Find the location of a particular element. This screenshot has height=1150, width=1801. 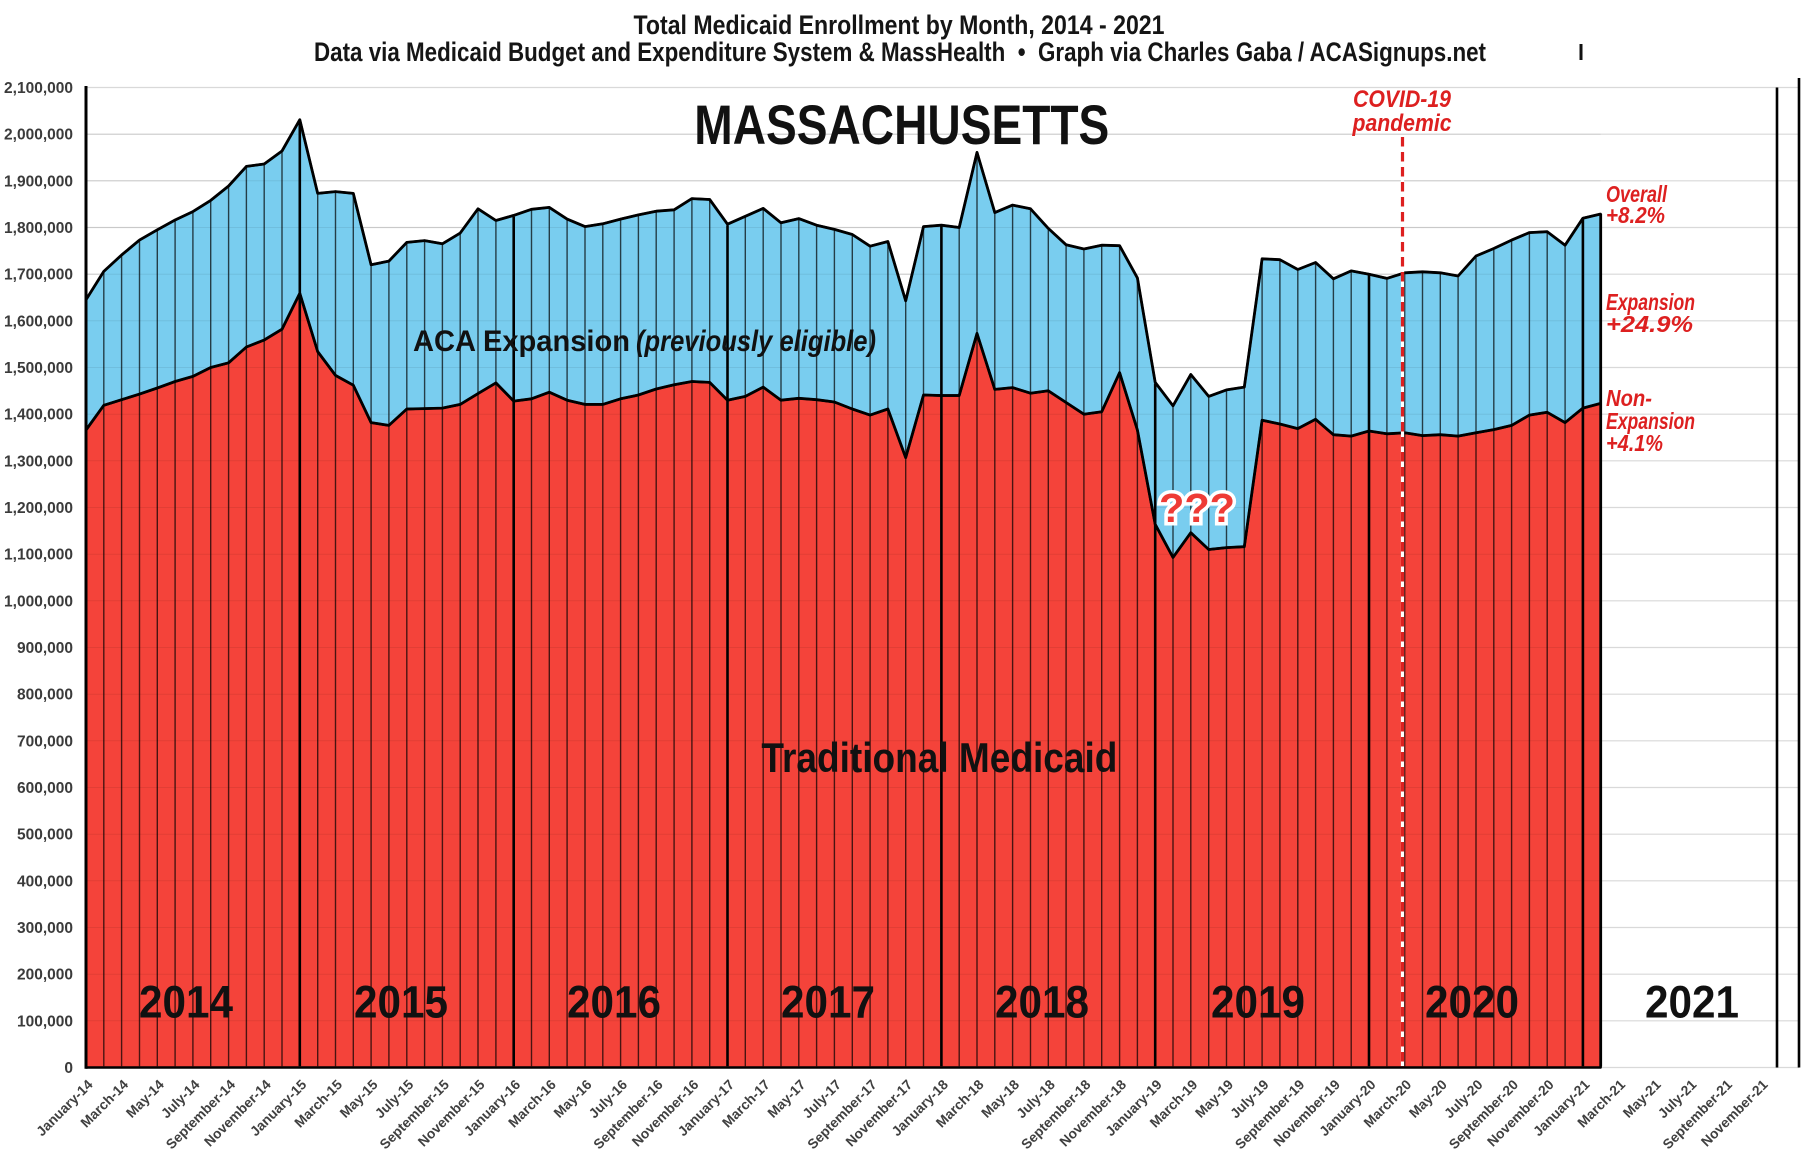

svg-text: 2014 is located at coordinates (186, 1002).